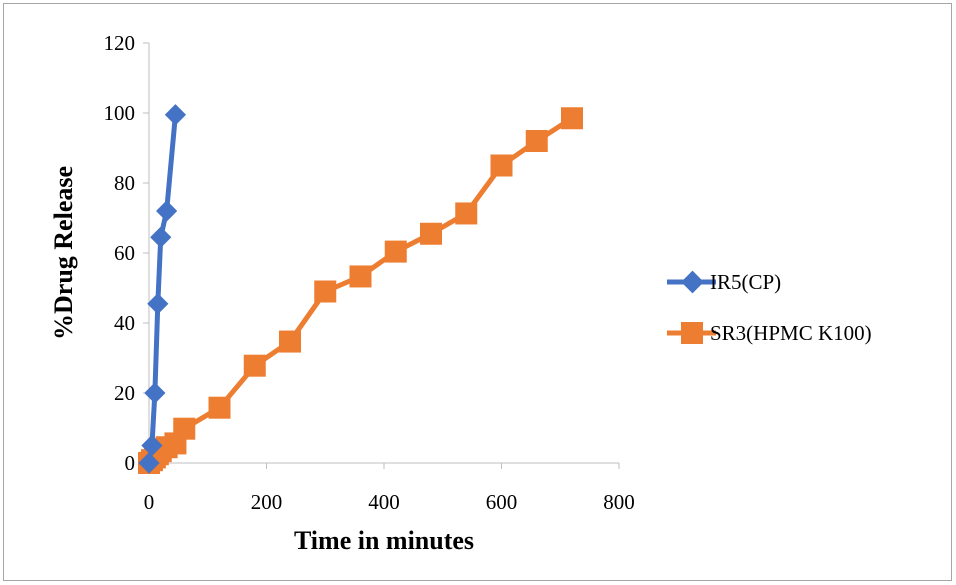 This screenshot has width=956, height=585. I want to click on y-tick-label: 100, so click(120, 113).